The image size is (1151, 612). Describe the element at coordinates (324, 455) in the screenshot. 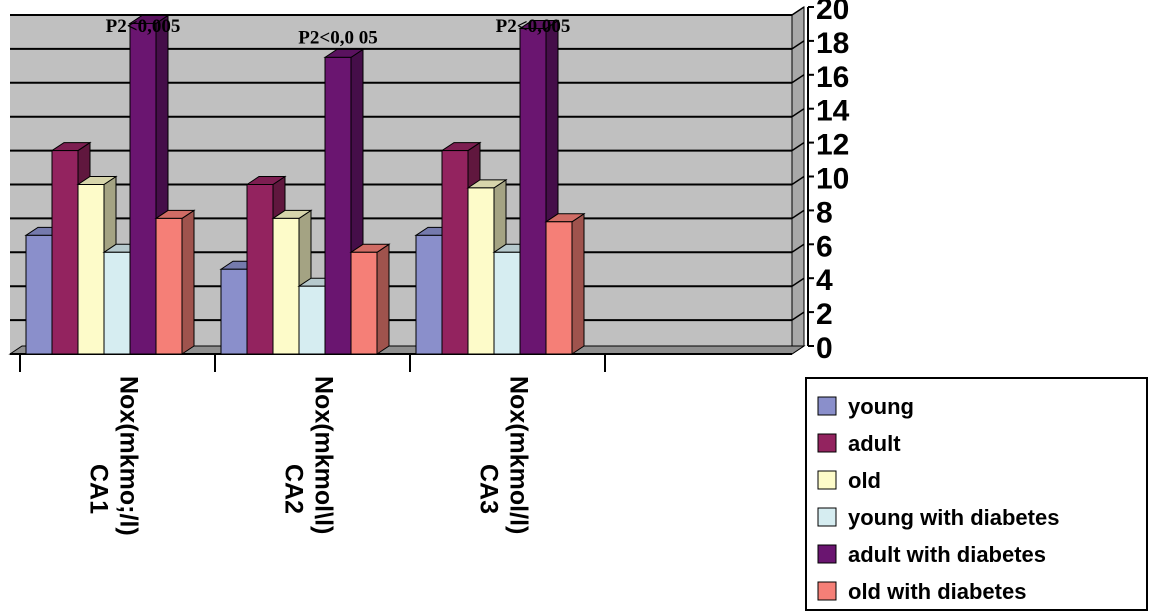

I see `x-tick-label: Nox(mkmol\l)` at that location.